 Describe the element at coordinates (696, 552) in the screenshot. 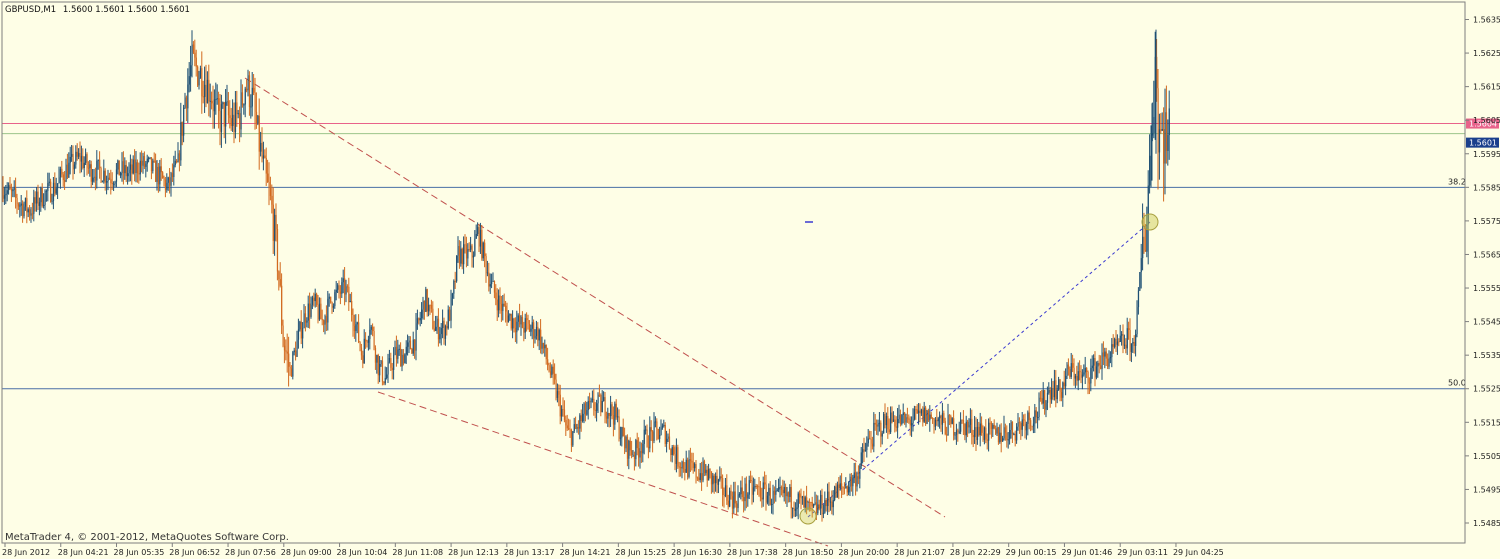

I see `x-tick-label: 28 Jun 16:30` at that location.